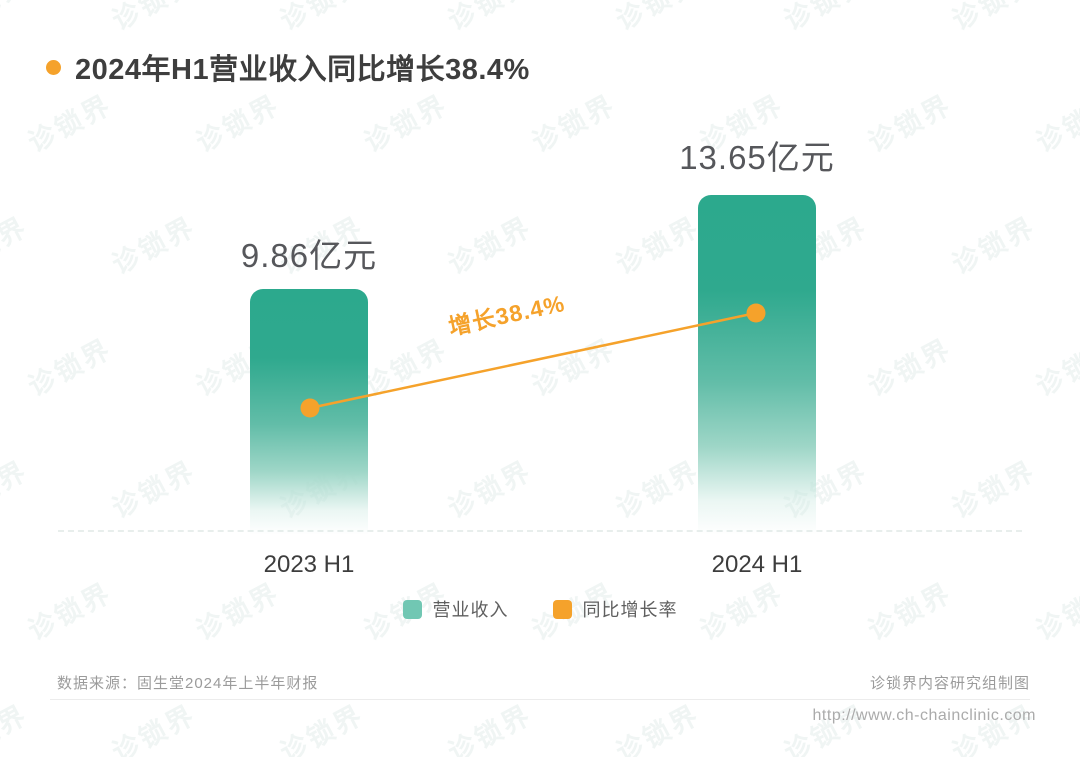 This screenshot has width=1080, height=757. Describe the element at coordinates (533, 360) in the screenshot. I see `growth-line` at that location.